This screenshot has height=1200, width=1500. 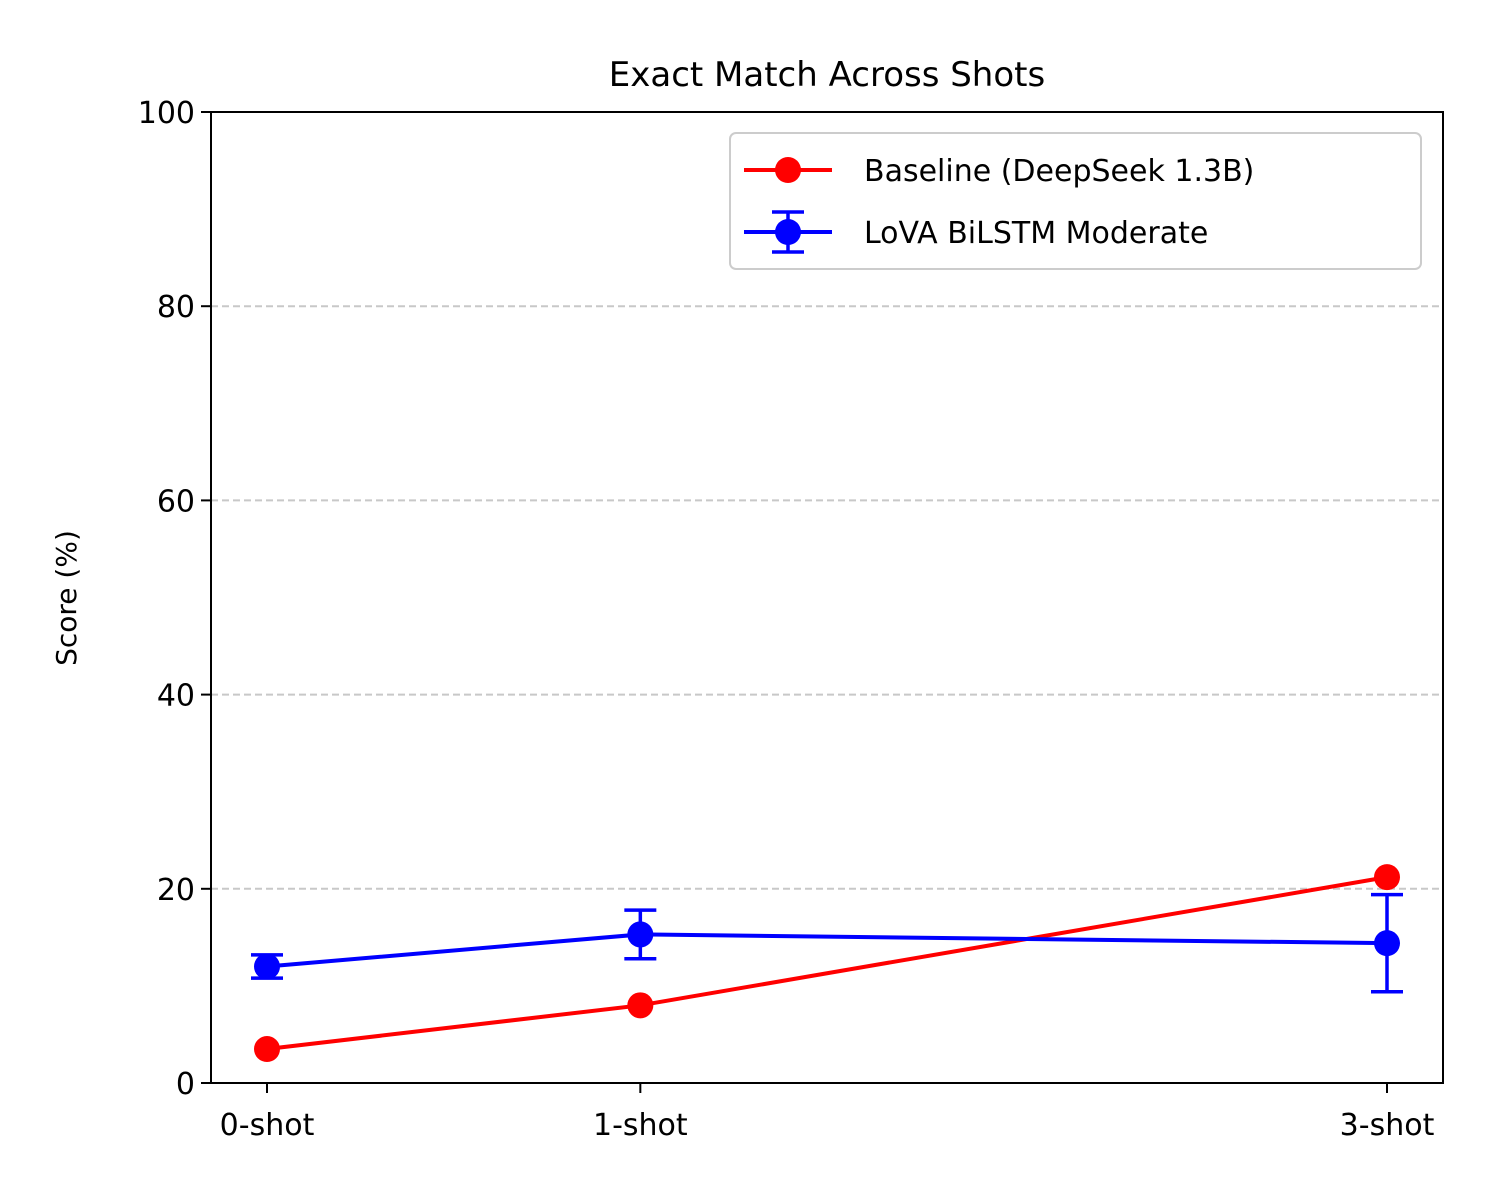 I want to click on y-tick-label: 60, so click(x=176, y=501).